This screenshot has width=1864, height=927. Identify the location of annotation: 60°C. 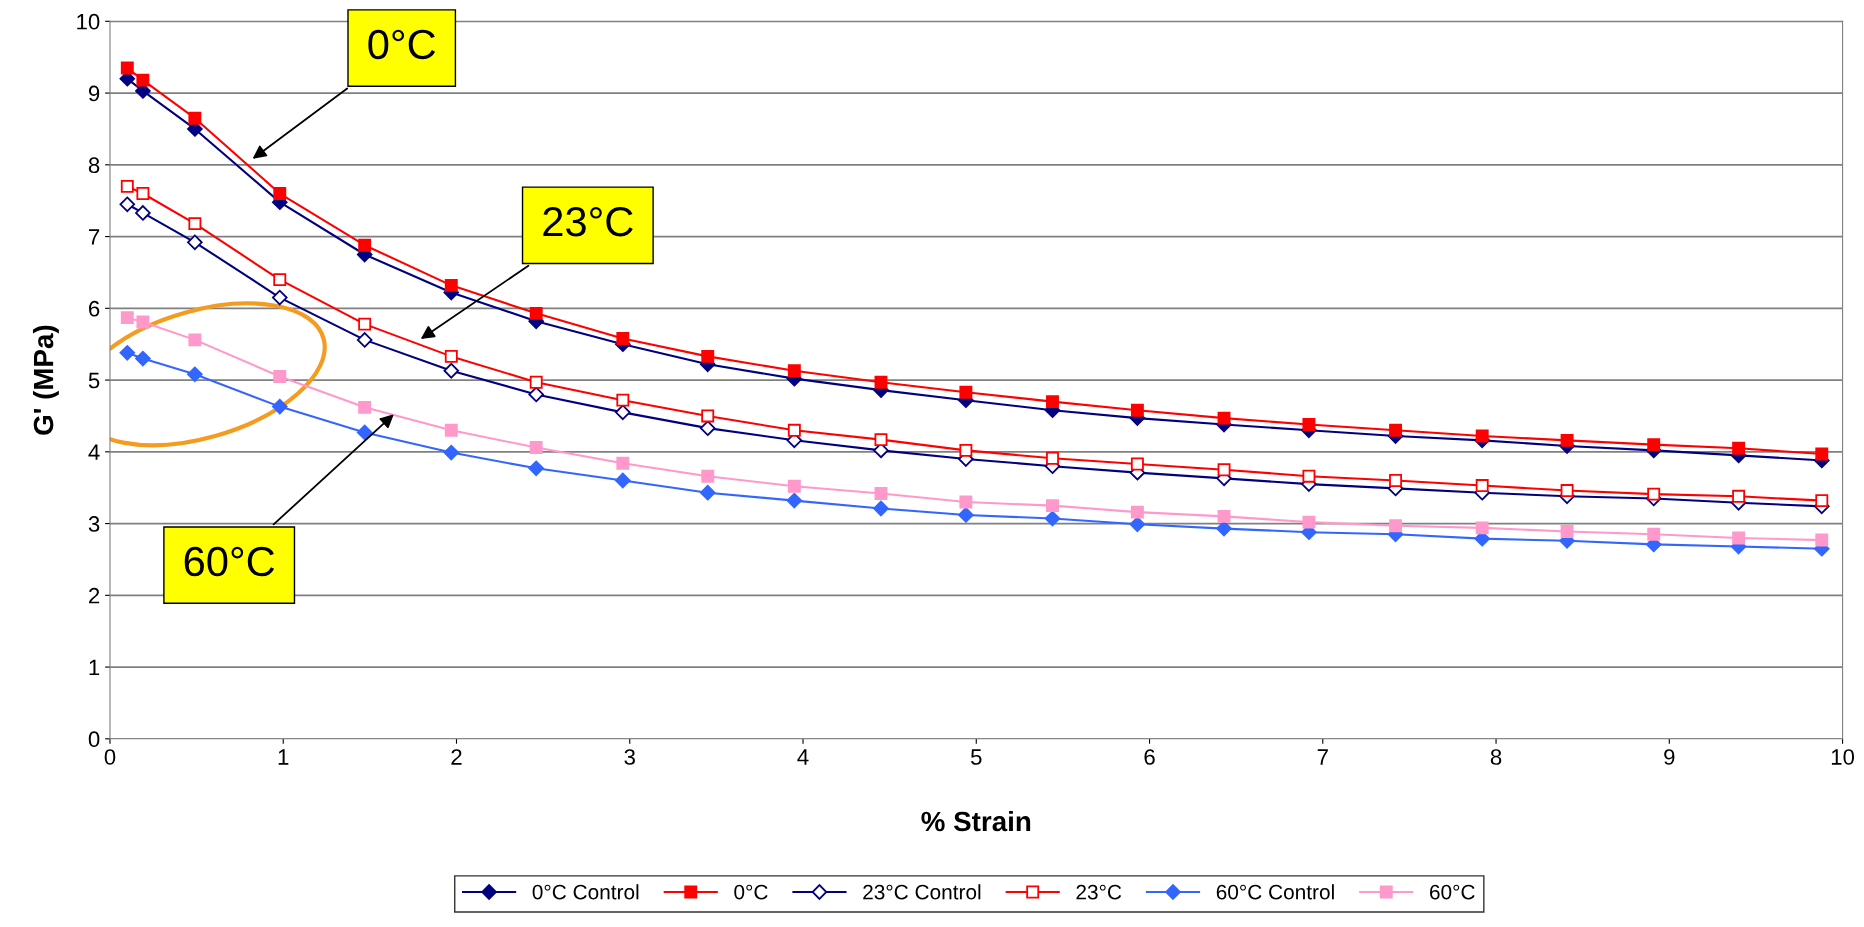
(229, 561).